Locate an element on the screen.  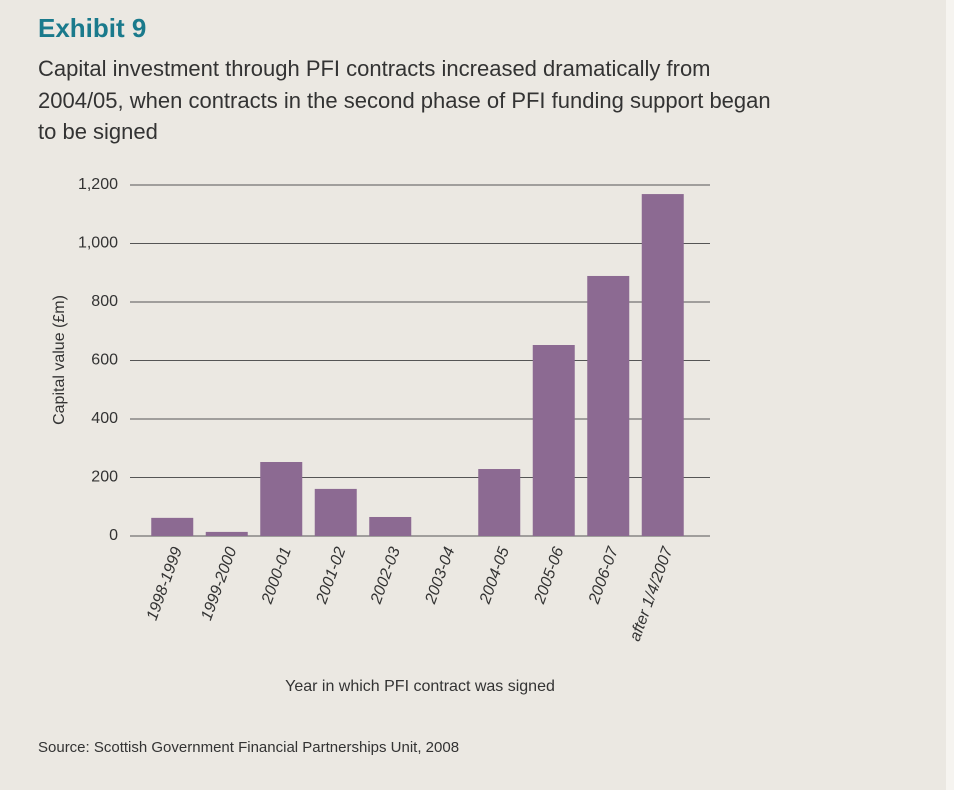
chart-title: Exhibit 9 is located at coordinates (92, 28).